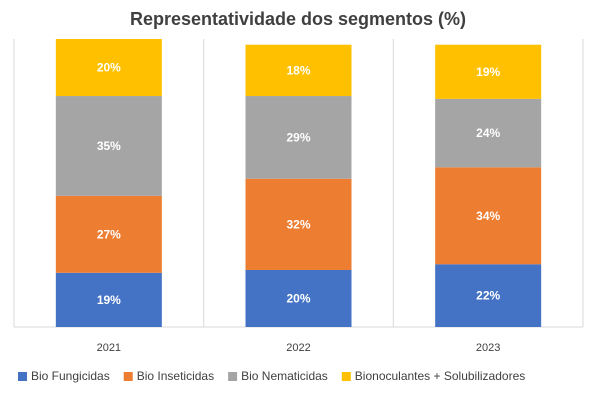  What do you see at coordinates (488, 348) in the screenshot?
I see `x-tick-label: 2023` at bounding box center [488, 348].